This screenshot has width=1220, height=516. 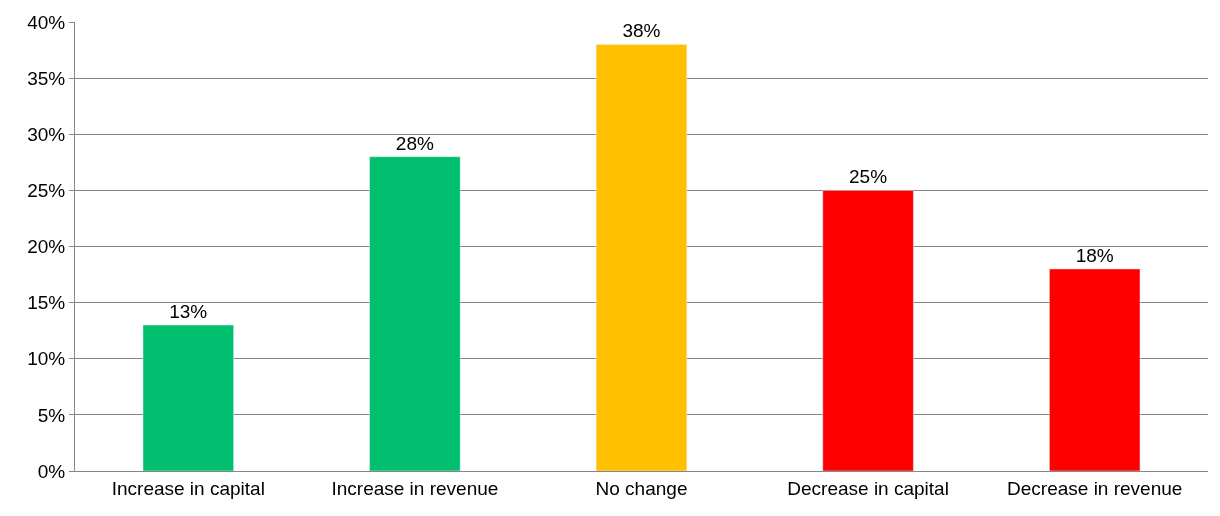 I want to click on y-tick-label: 5%, so click(x=51, y=415).